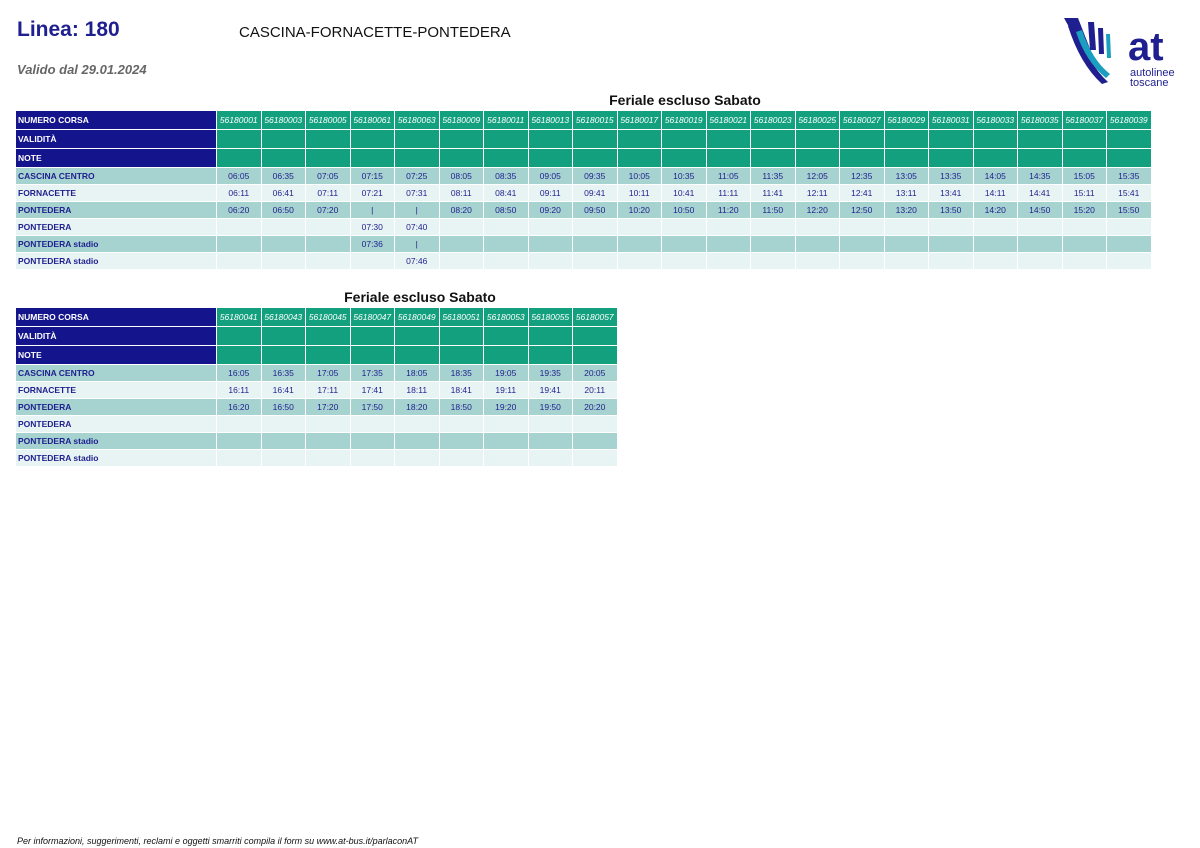  What do you see at coordinates (372, 407) in the screenshot?
I see `time-cell: 17:50` at bounding box center [372, 407].